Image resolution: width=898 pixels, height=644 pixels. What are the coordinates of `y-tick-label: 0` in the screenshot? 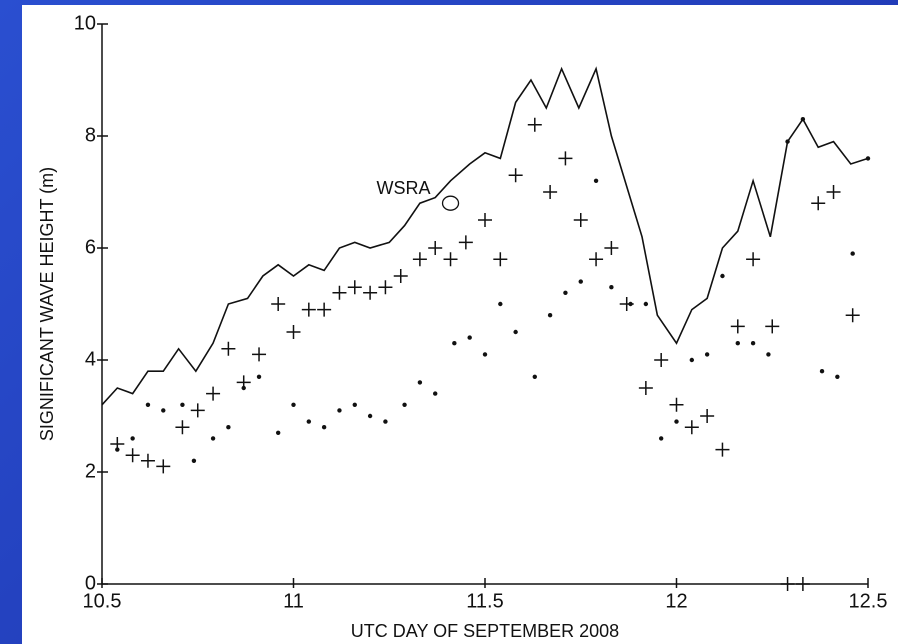 It's located at (90, 583).